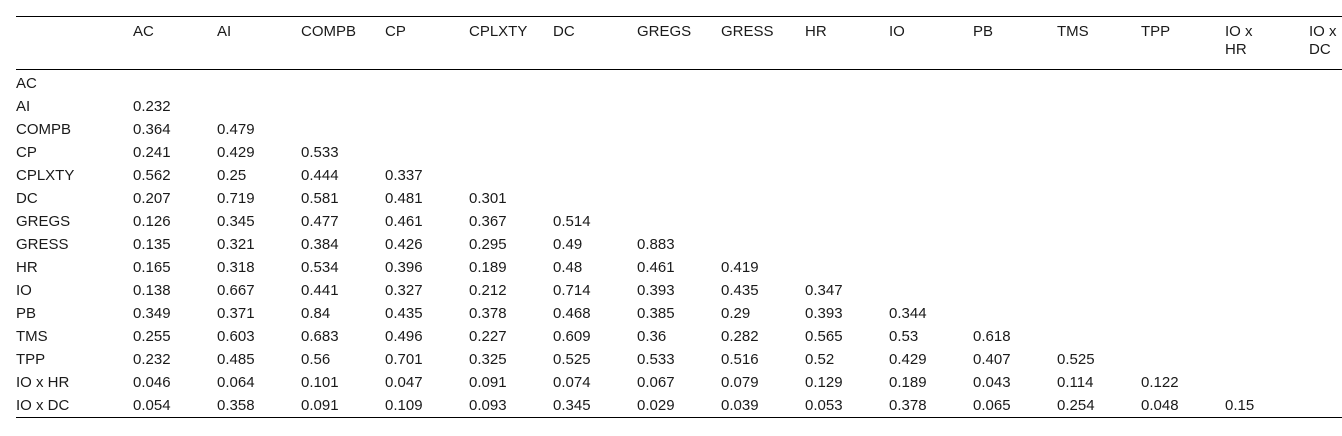 The width and height of the screenshot is (1342, 436). What do you see at coordinates (152, 198) in the screenshot?
I see `correlation-cell: 0.207` at bounding box center [152, 198].